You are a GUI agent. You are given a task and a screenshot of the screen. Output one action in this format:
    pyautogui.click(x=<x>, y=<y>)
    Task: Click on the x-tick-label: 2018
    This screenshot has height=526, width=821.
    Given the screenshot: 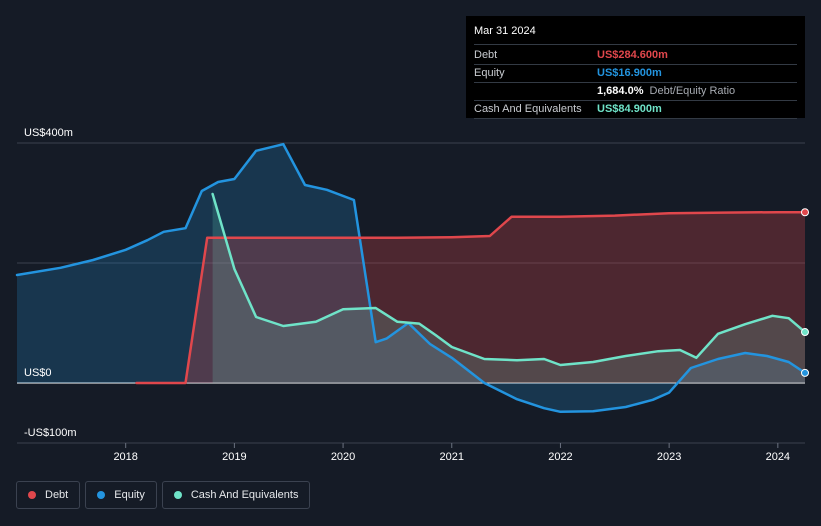 What is the action you would take?
    pyautogui.click(x=125, y=457)
    